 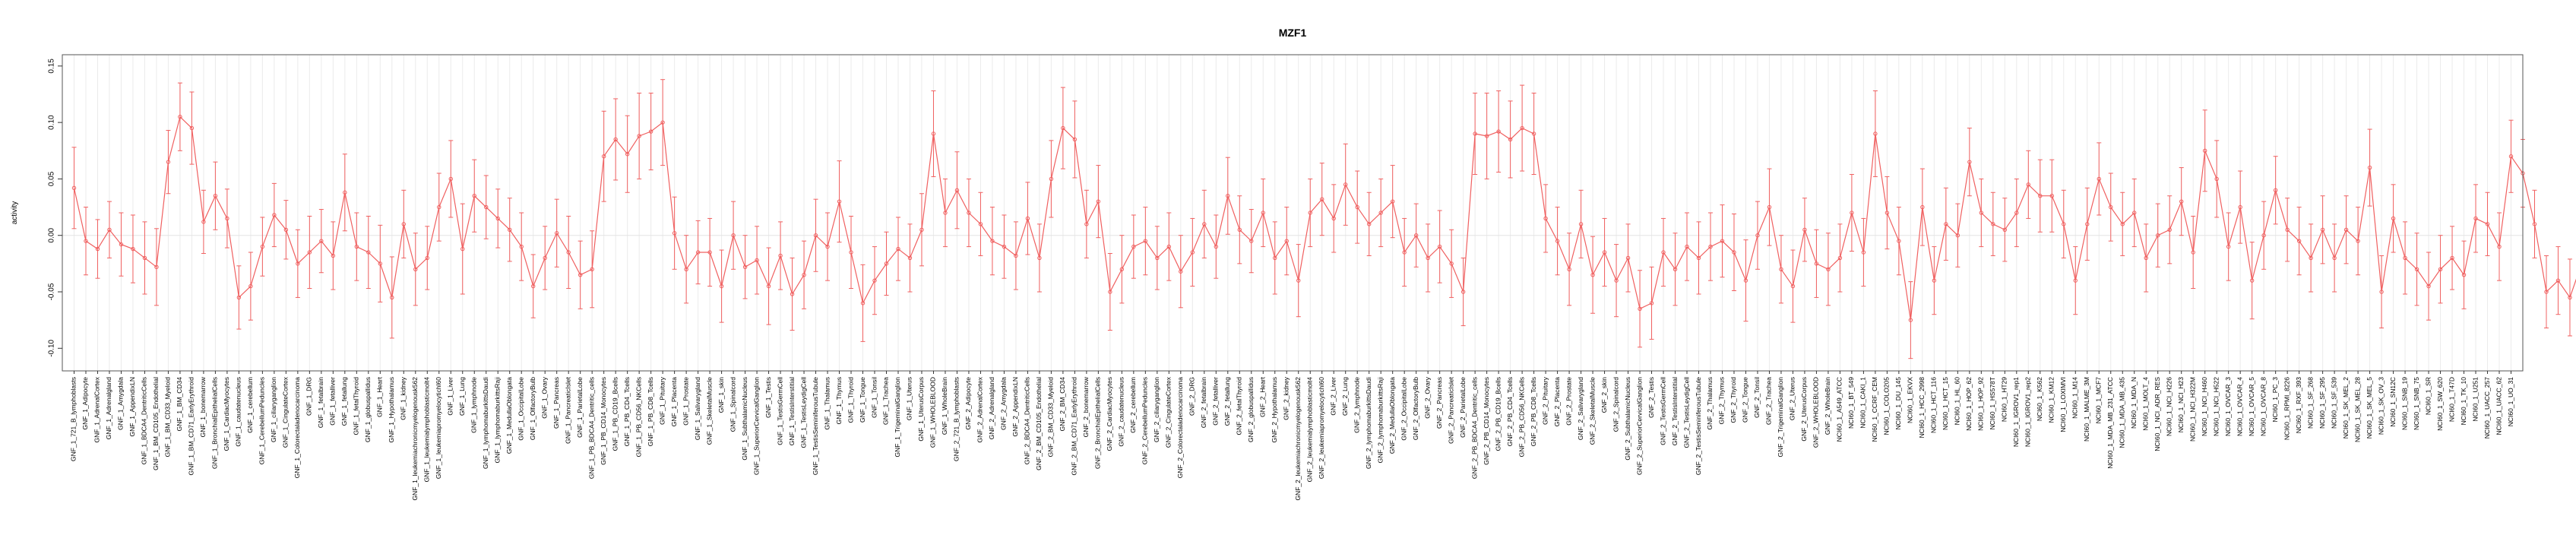 I want to click on x-tick-label: NCI60_1_OVCAR_4, so click(x=2239, y=406).